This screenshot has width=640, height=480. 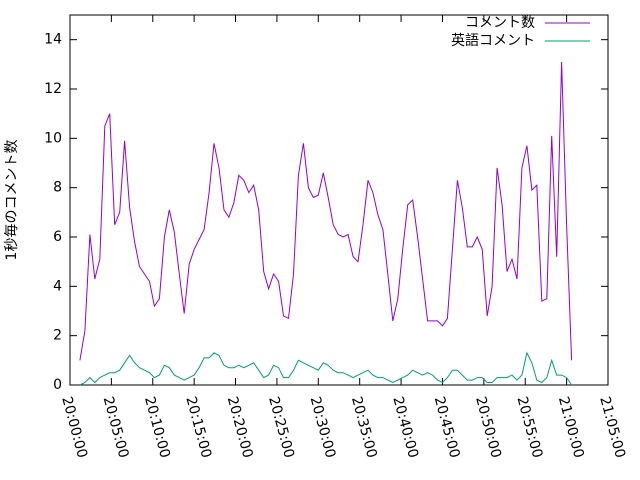 I want to click on x-tick-label: 20:55:00, so click(x=530, y=427).